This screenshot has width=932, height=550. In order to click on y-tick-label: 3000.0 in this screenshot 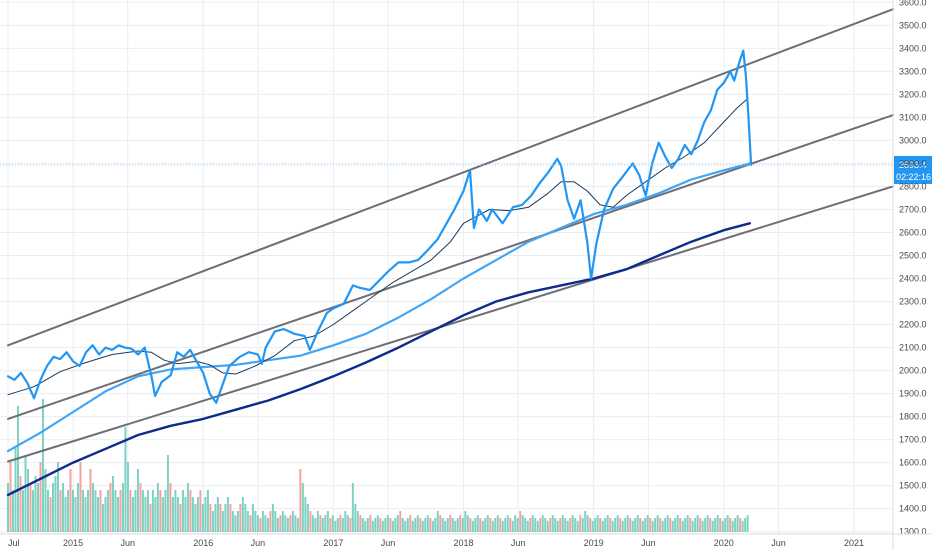, I will do `click(913, 140)`.